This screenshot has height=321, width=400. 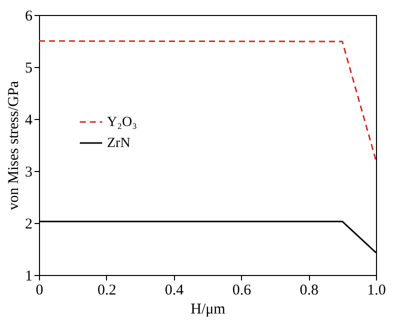 What do you see at coordinates (208, 310) in the screenshot?
I see `x-axis-title: H/μm` at bounding box center [208, 310].